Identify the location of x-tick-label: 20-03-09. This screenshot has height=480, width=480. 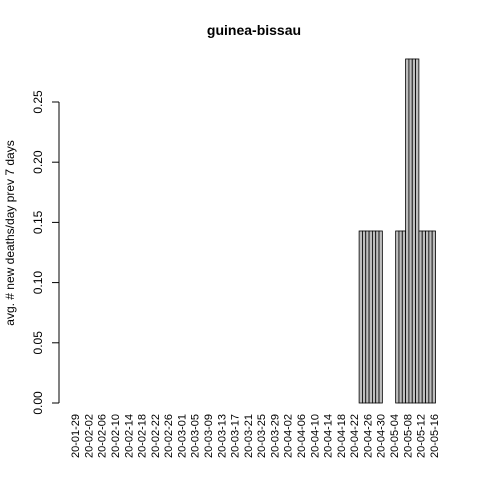
(209, 436).